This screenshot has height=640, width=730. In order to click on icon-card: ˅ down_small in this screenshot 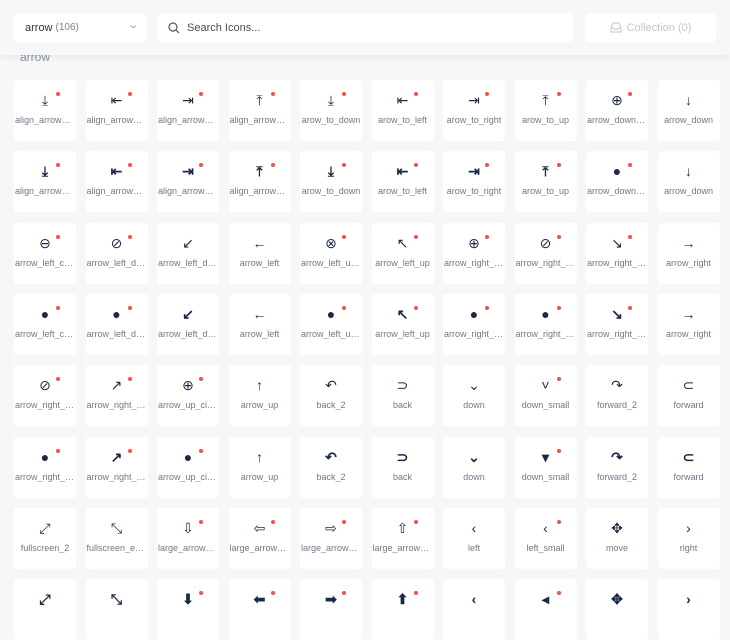, I will do `click(545, 396)`.